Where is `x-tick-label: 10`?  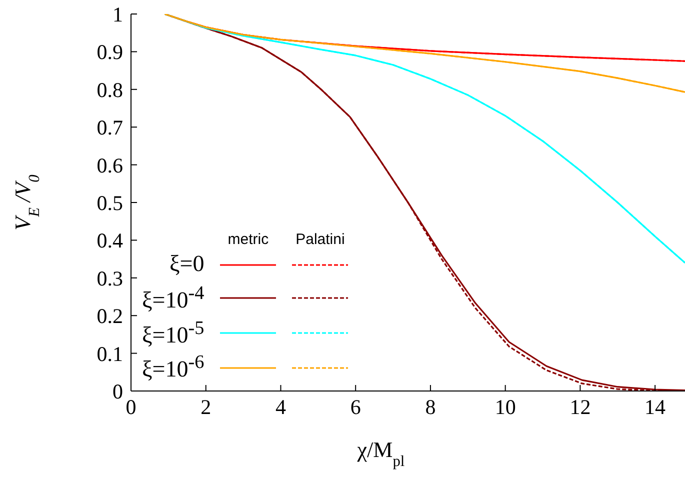 x-tick-label: 10 is located at coordinates (505, 406).